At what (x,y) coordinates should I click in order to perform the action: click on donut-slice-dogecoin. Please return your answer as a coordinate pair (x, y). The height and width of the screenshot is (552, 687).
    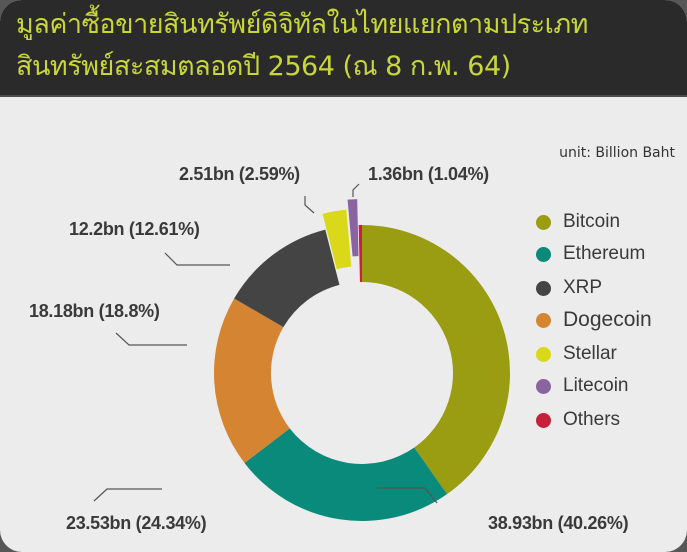
    Looking at the image, I should click on (252, 380).